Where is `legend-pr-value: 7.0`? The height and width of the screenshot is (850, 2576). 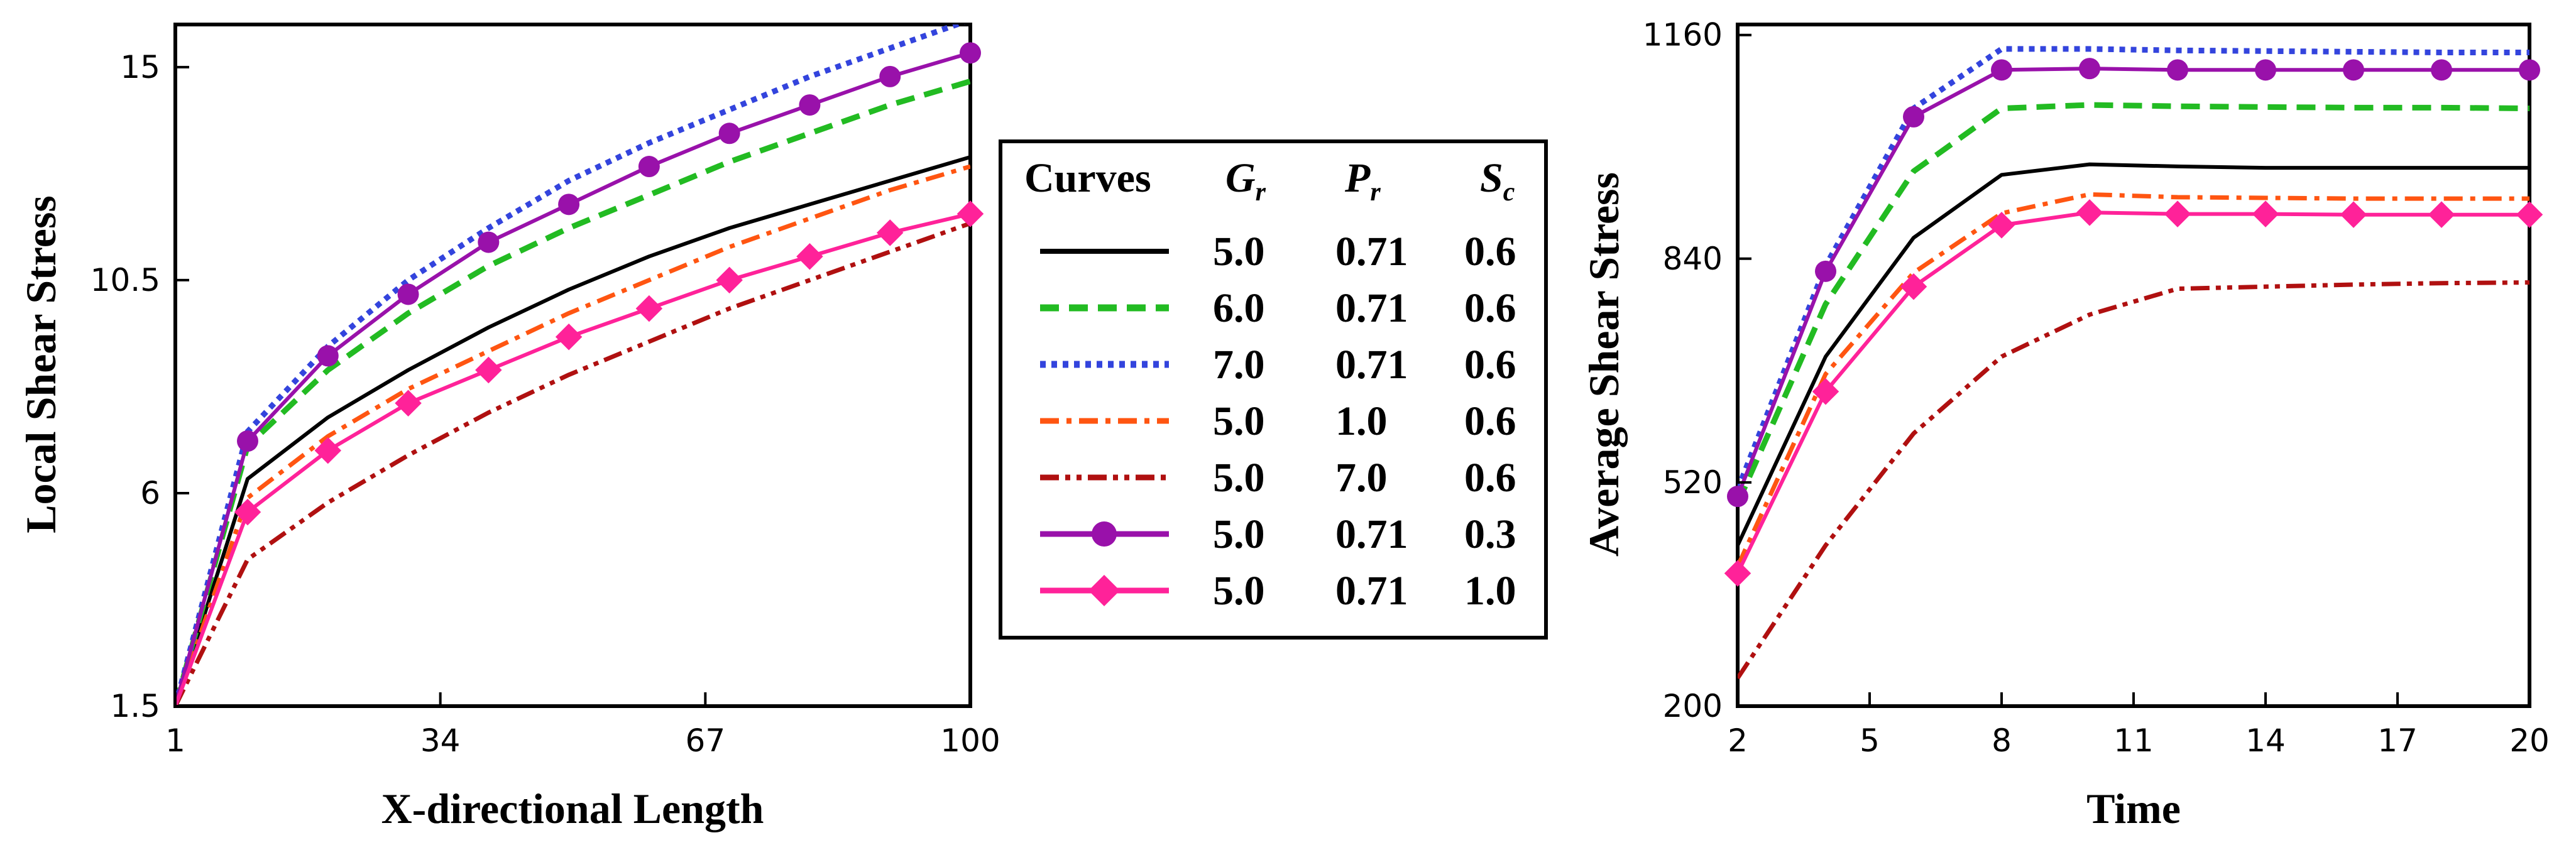 legend-pr-value: 7.0 is located at coordinates (1361, 478).